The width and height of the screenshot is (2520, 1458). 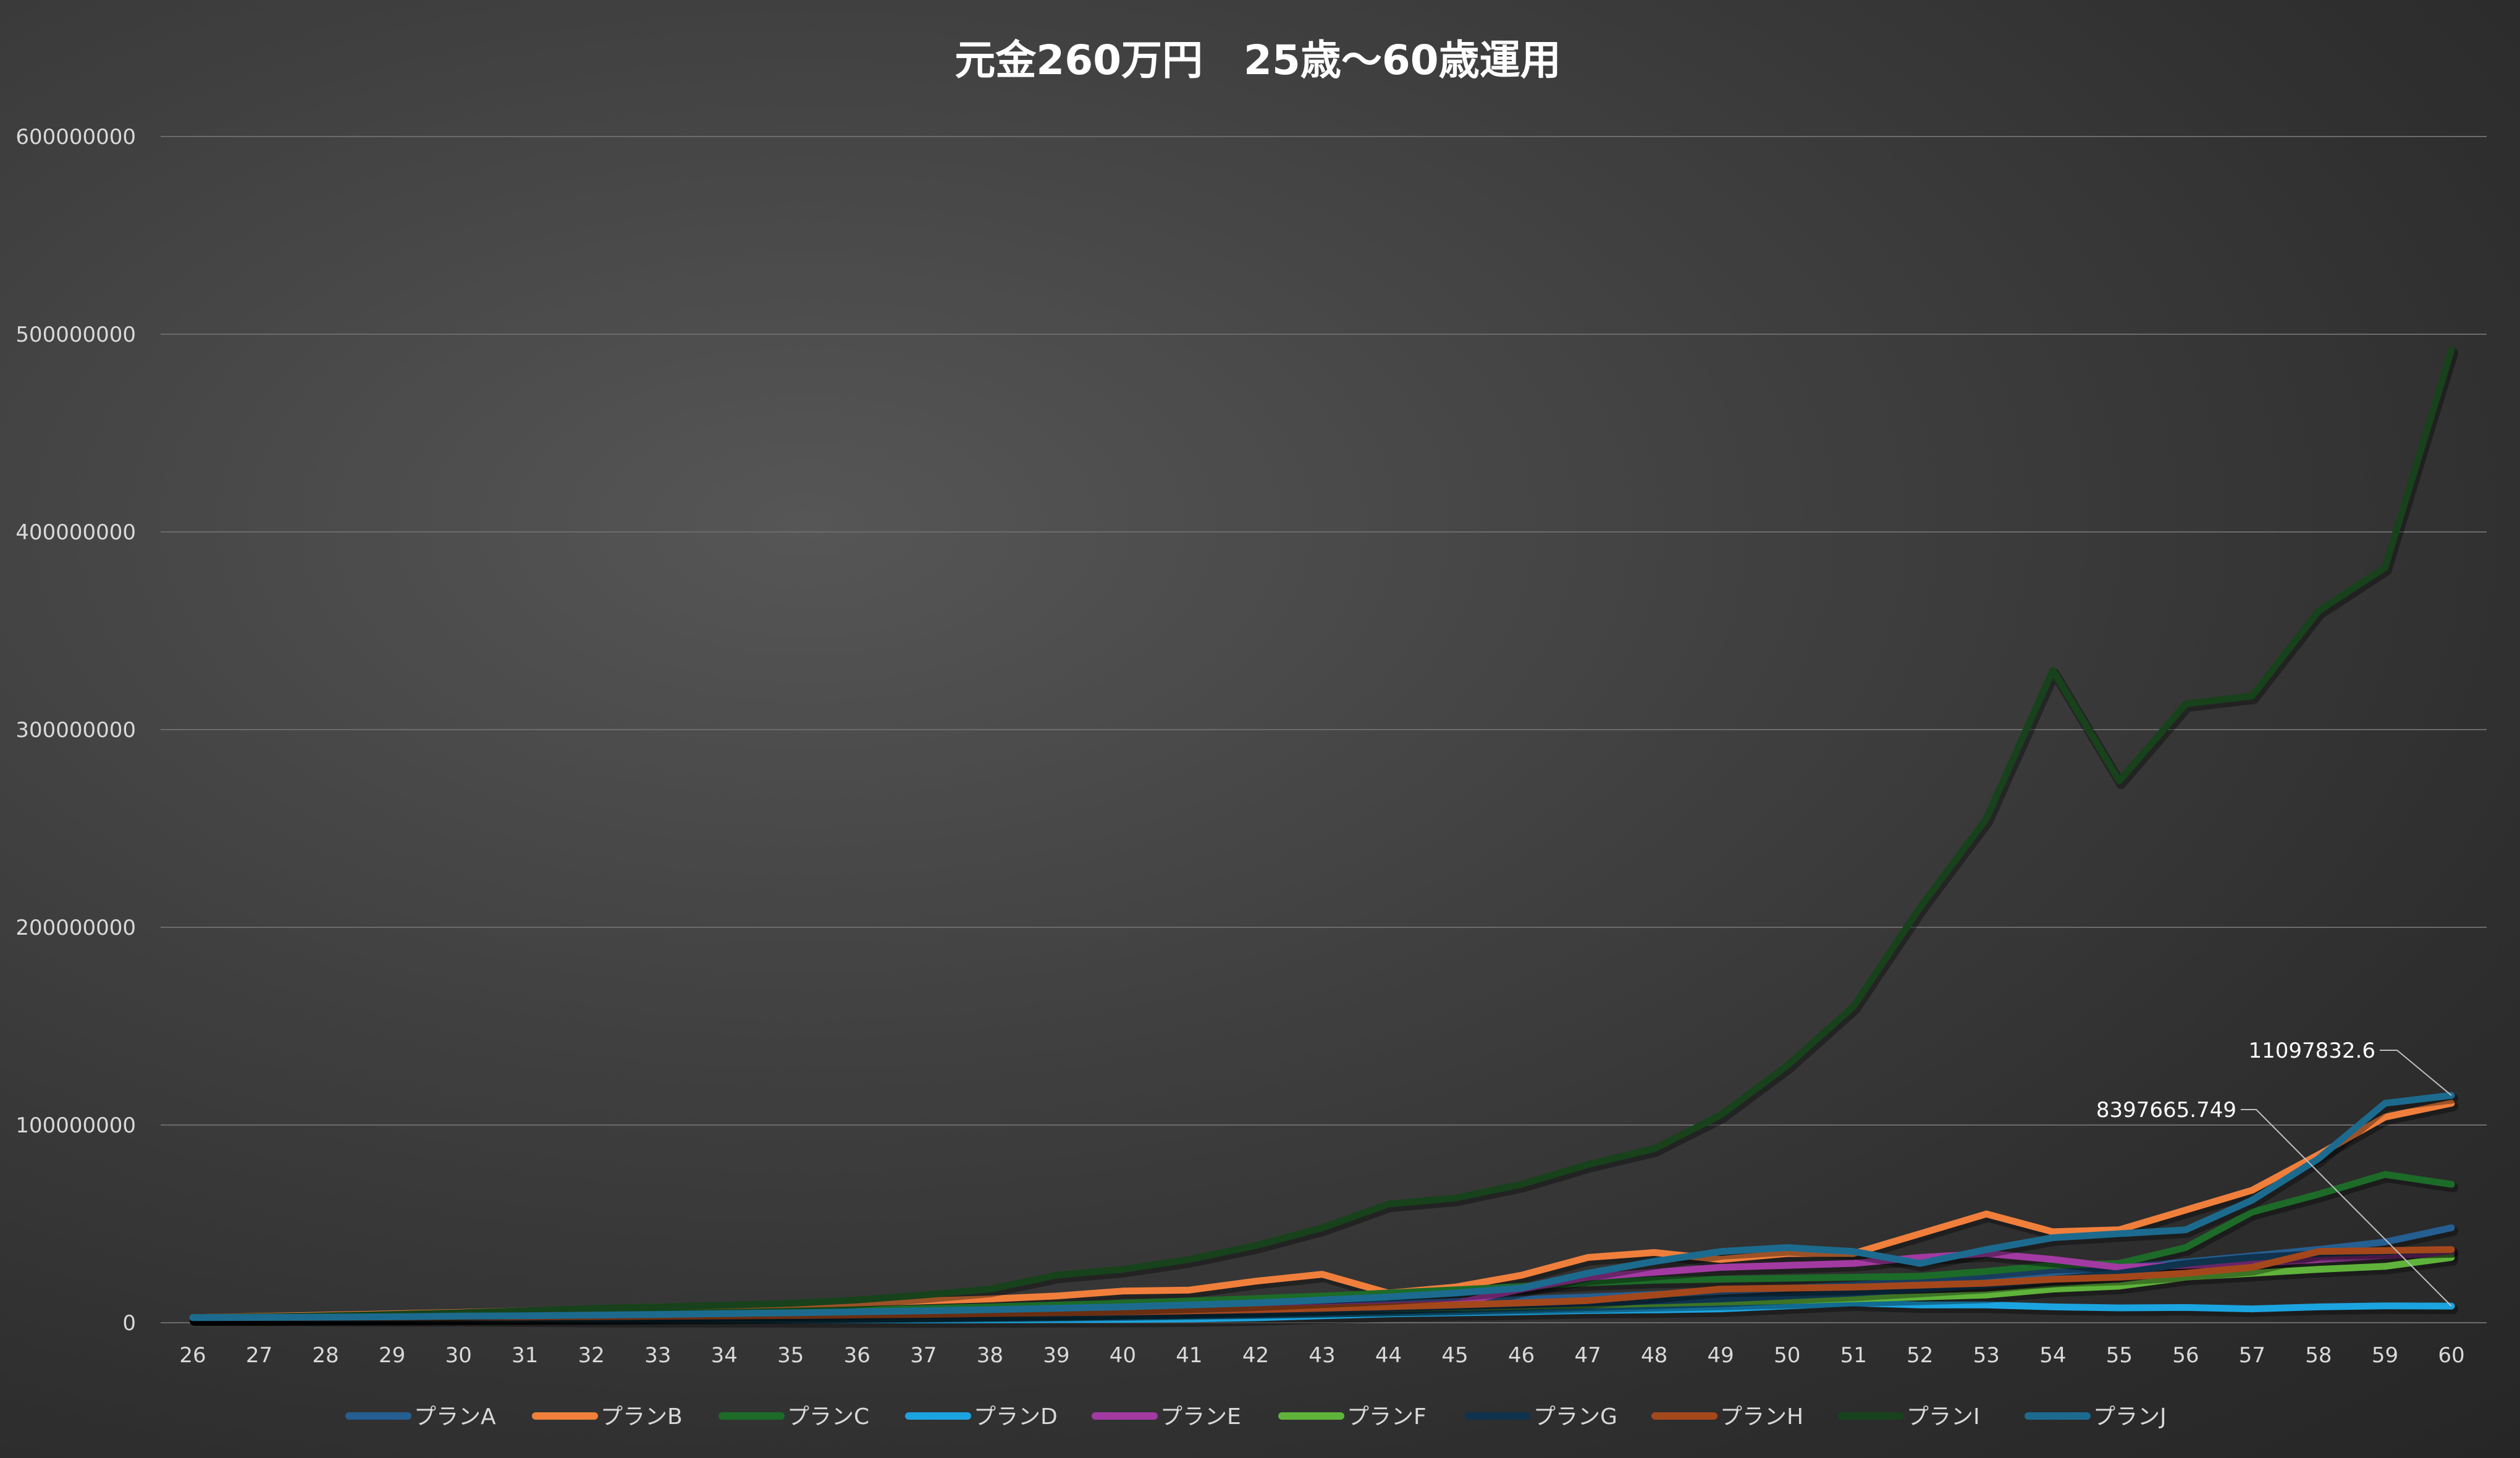 What do you see at coordinates (1588, 1355) in the screenshot?
I see `x-tick-label: 47` at bounding box center [1588, 1355].